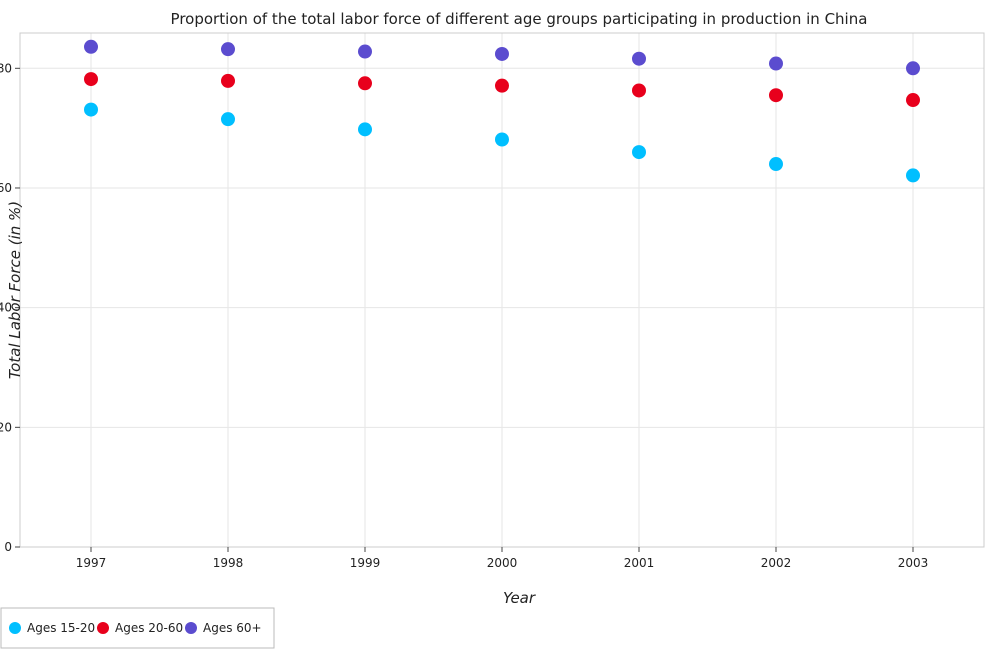 The height and width of the screenshot is (650, 987). What do you see at coordinates (232, 628) in the screenshot?
I see `legend-label: Ages 60+` at bounding box center [232, 628].